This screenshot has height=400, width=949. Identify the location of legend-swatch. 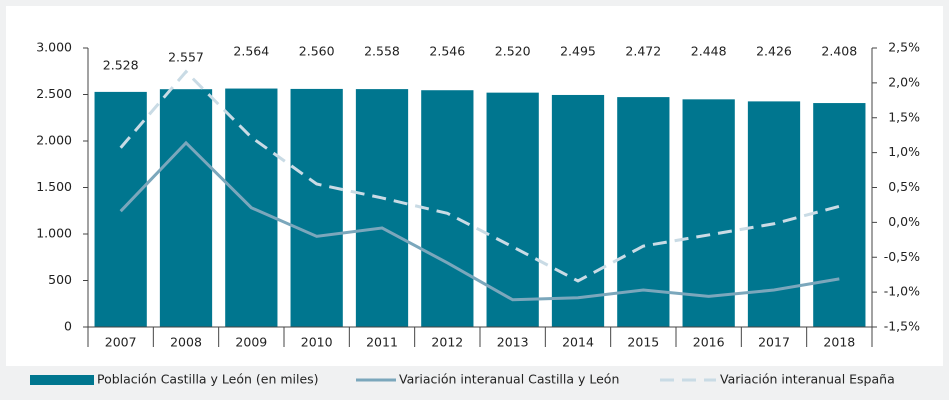
(62, 380).